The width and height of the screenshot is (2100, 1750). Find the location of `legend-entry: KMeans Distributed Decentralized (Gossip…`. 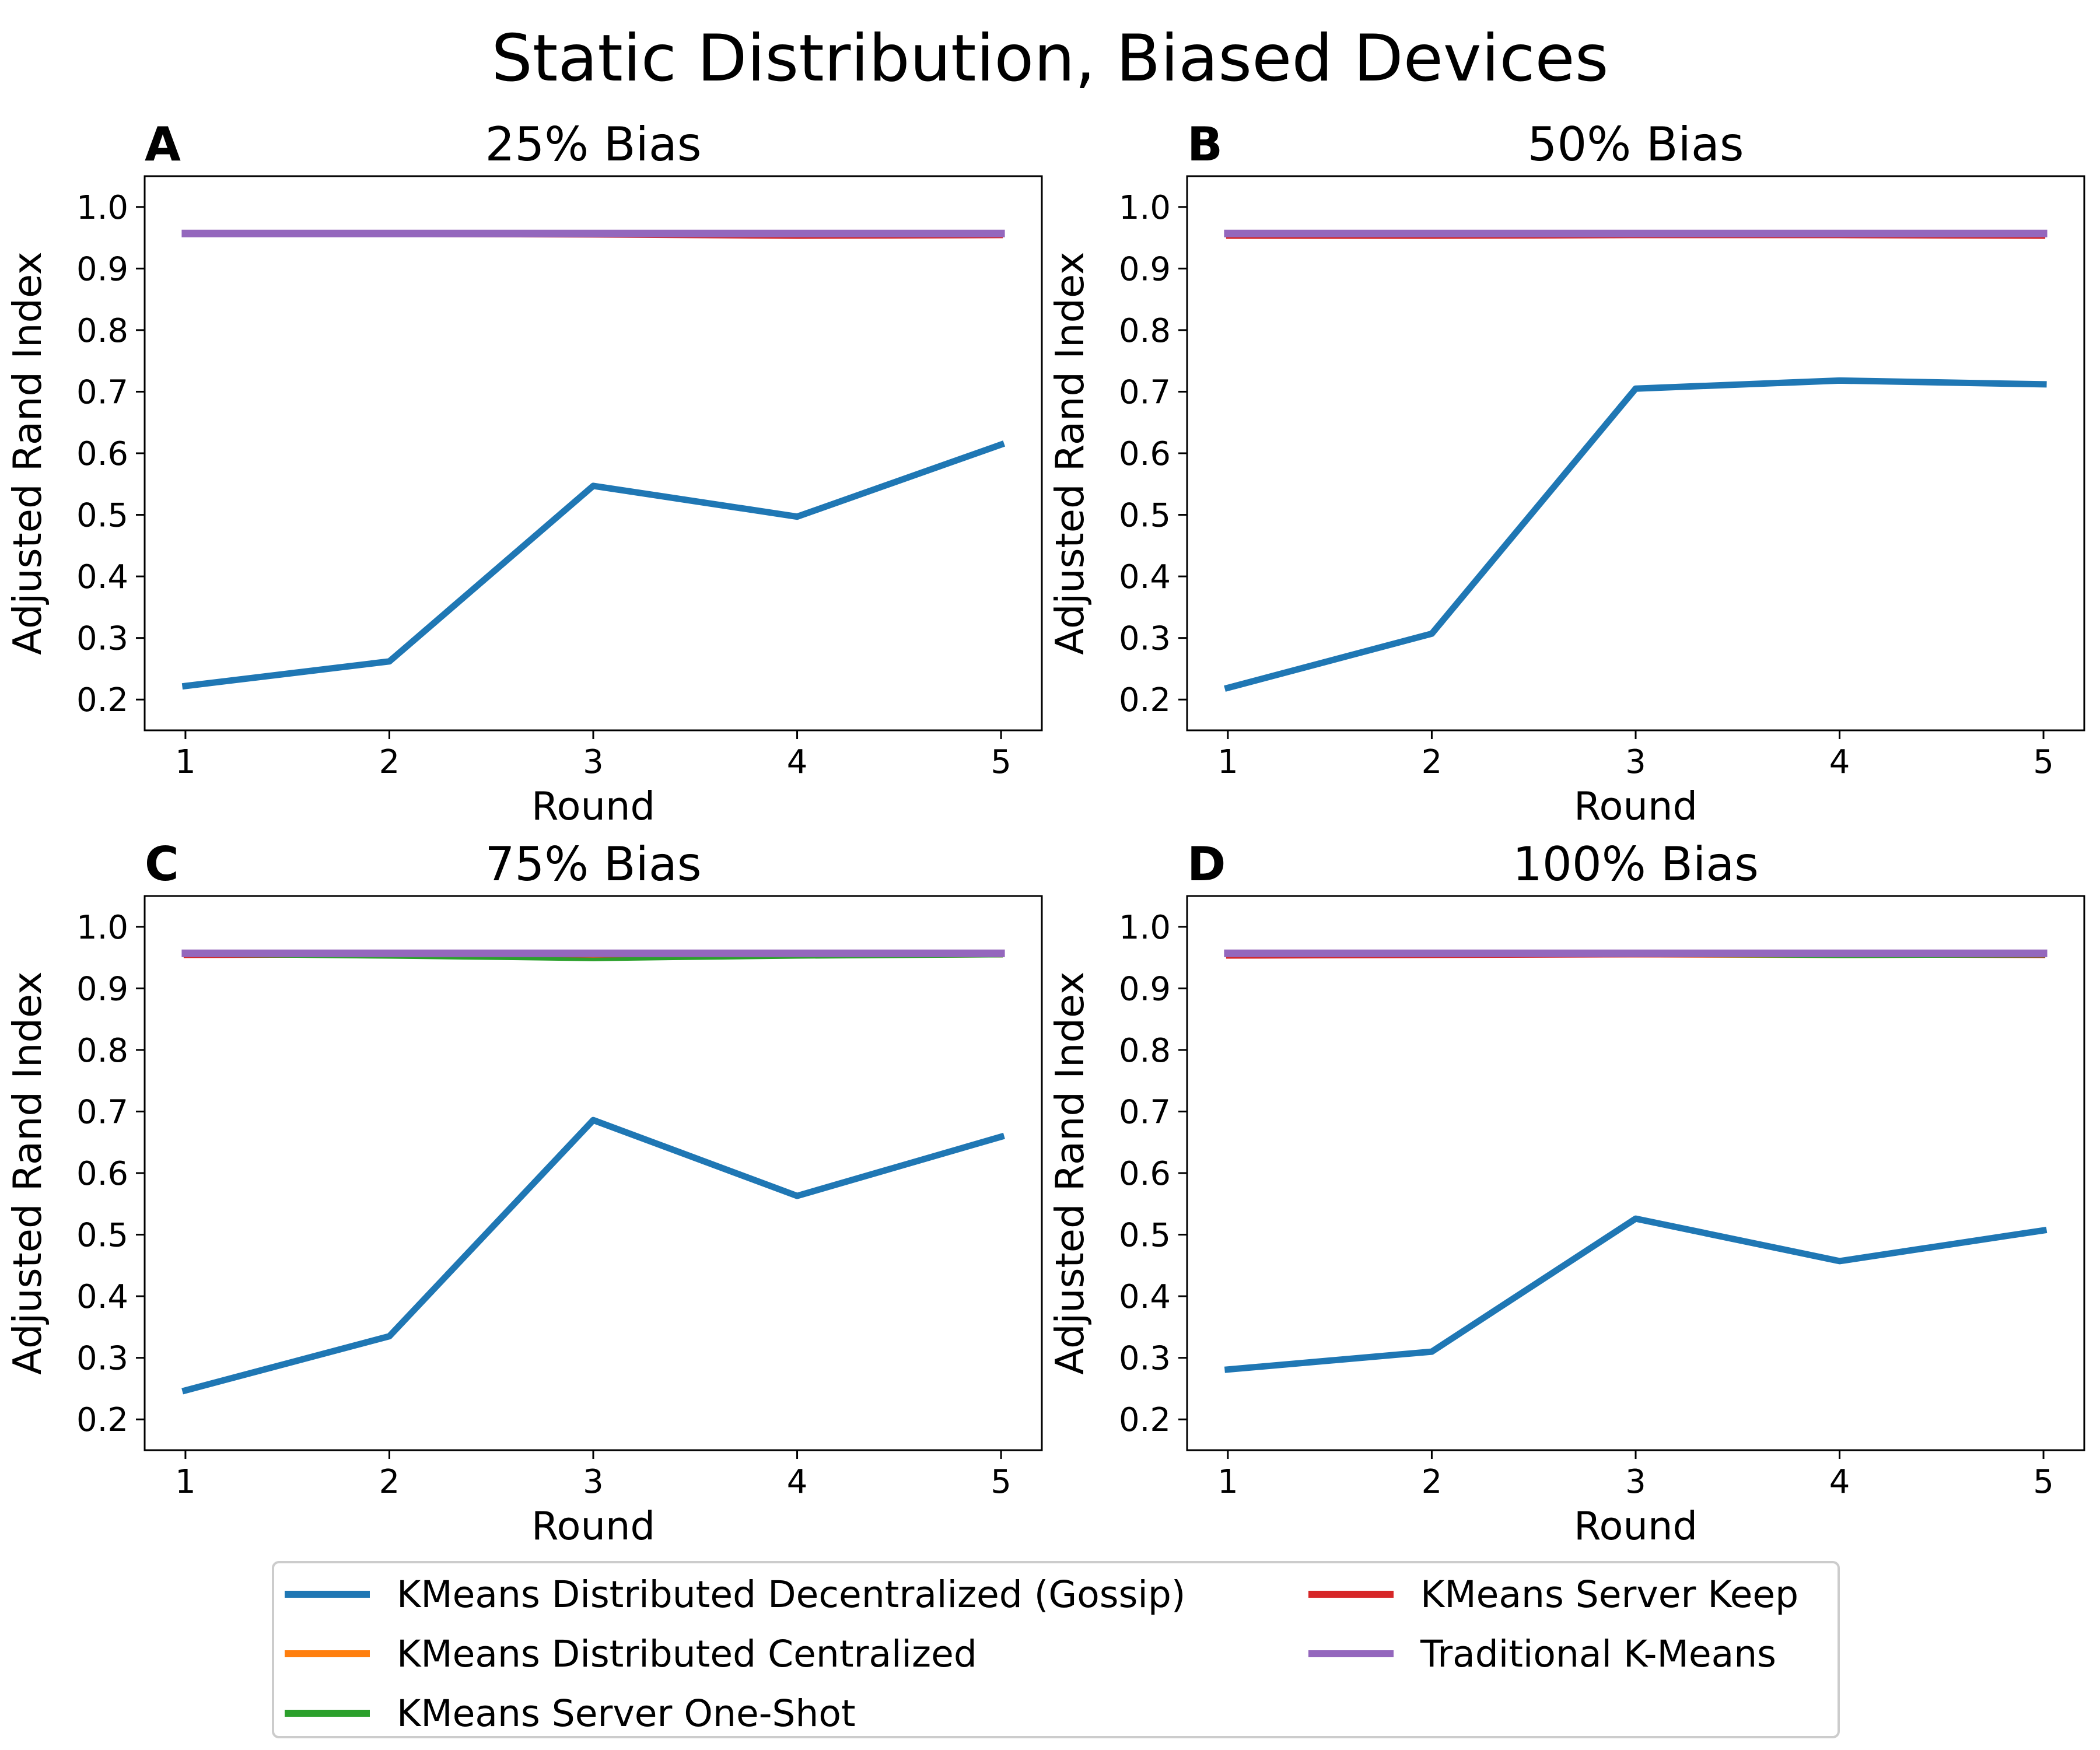

legend-entry: KMeans Distributed Decentralized (Gossip… is located at coordinates (735, 1594).